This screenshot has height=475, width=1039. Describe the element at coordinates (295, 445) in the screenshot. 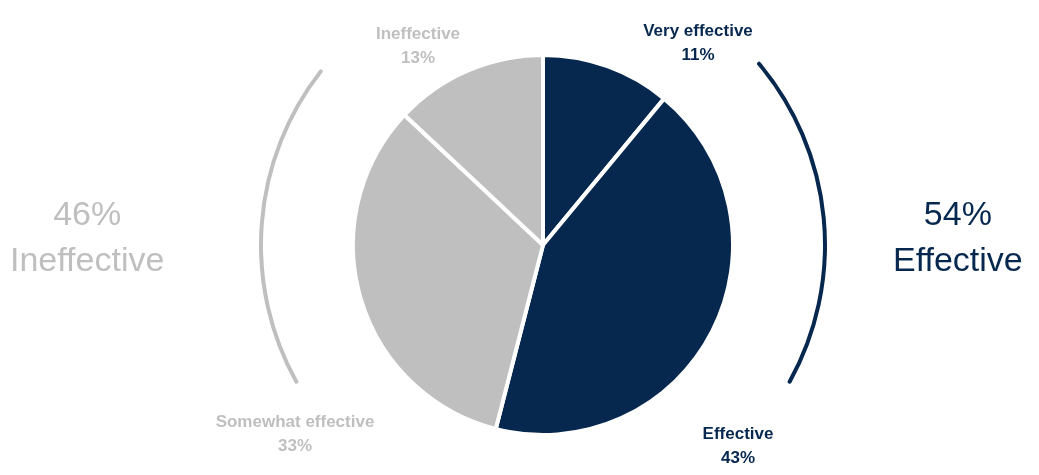

I see `data-label: 33%` at that location.